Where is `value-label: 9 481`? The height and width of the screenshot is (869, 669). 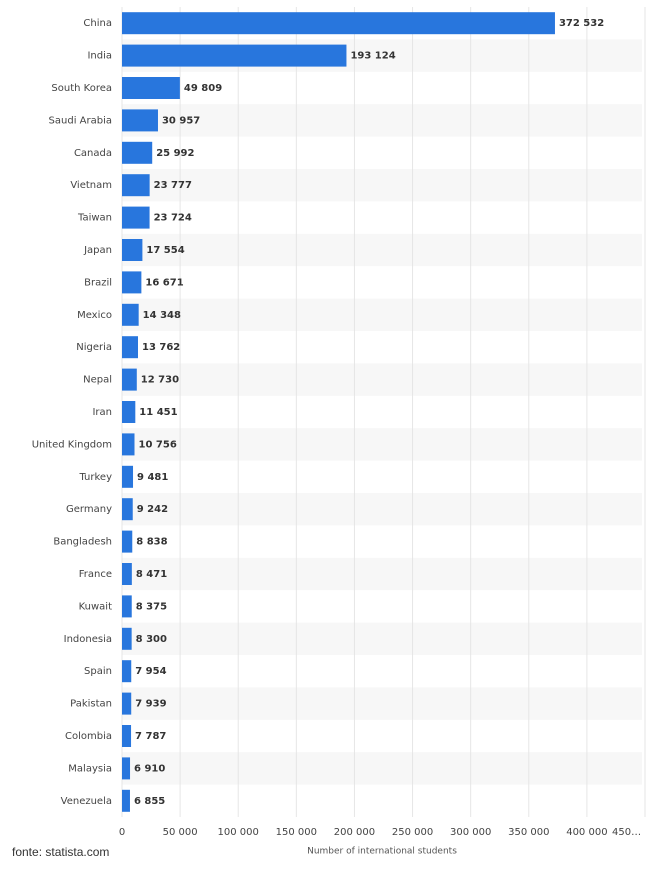
value-label: 9 481 is located at coordinates (152, 477).